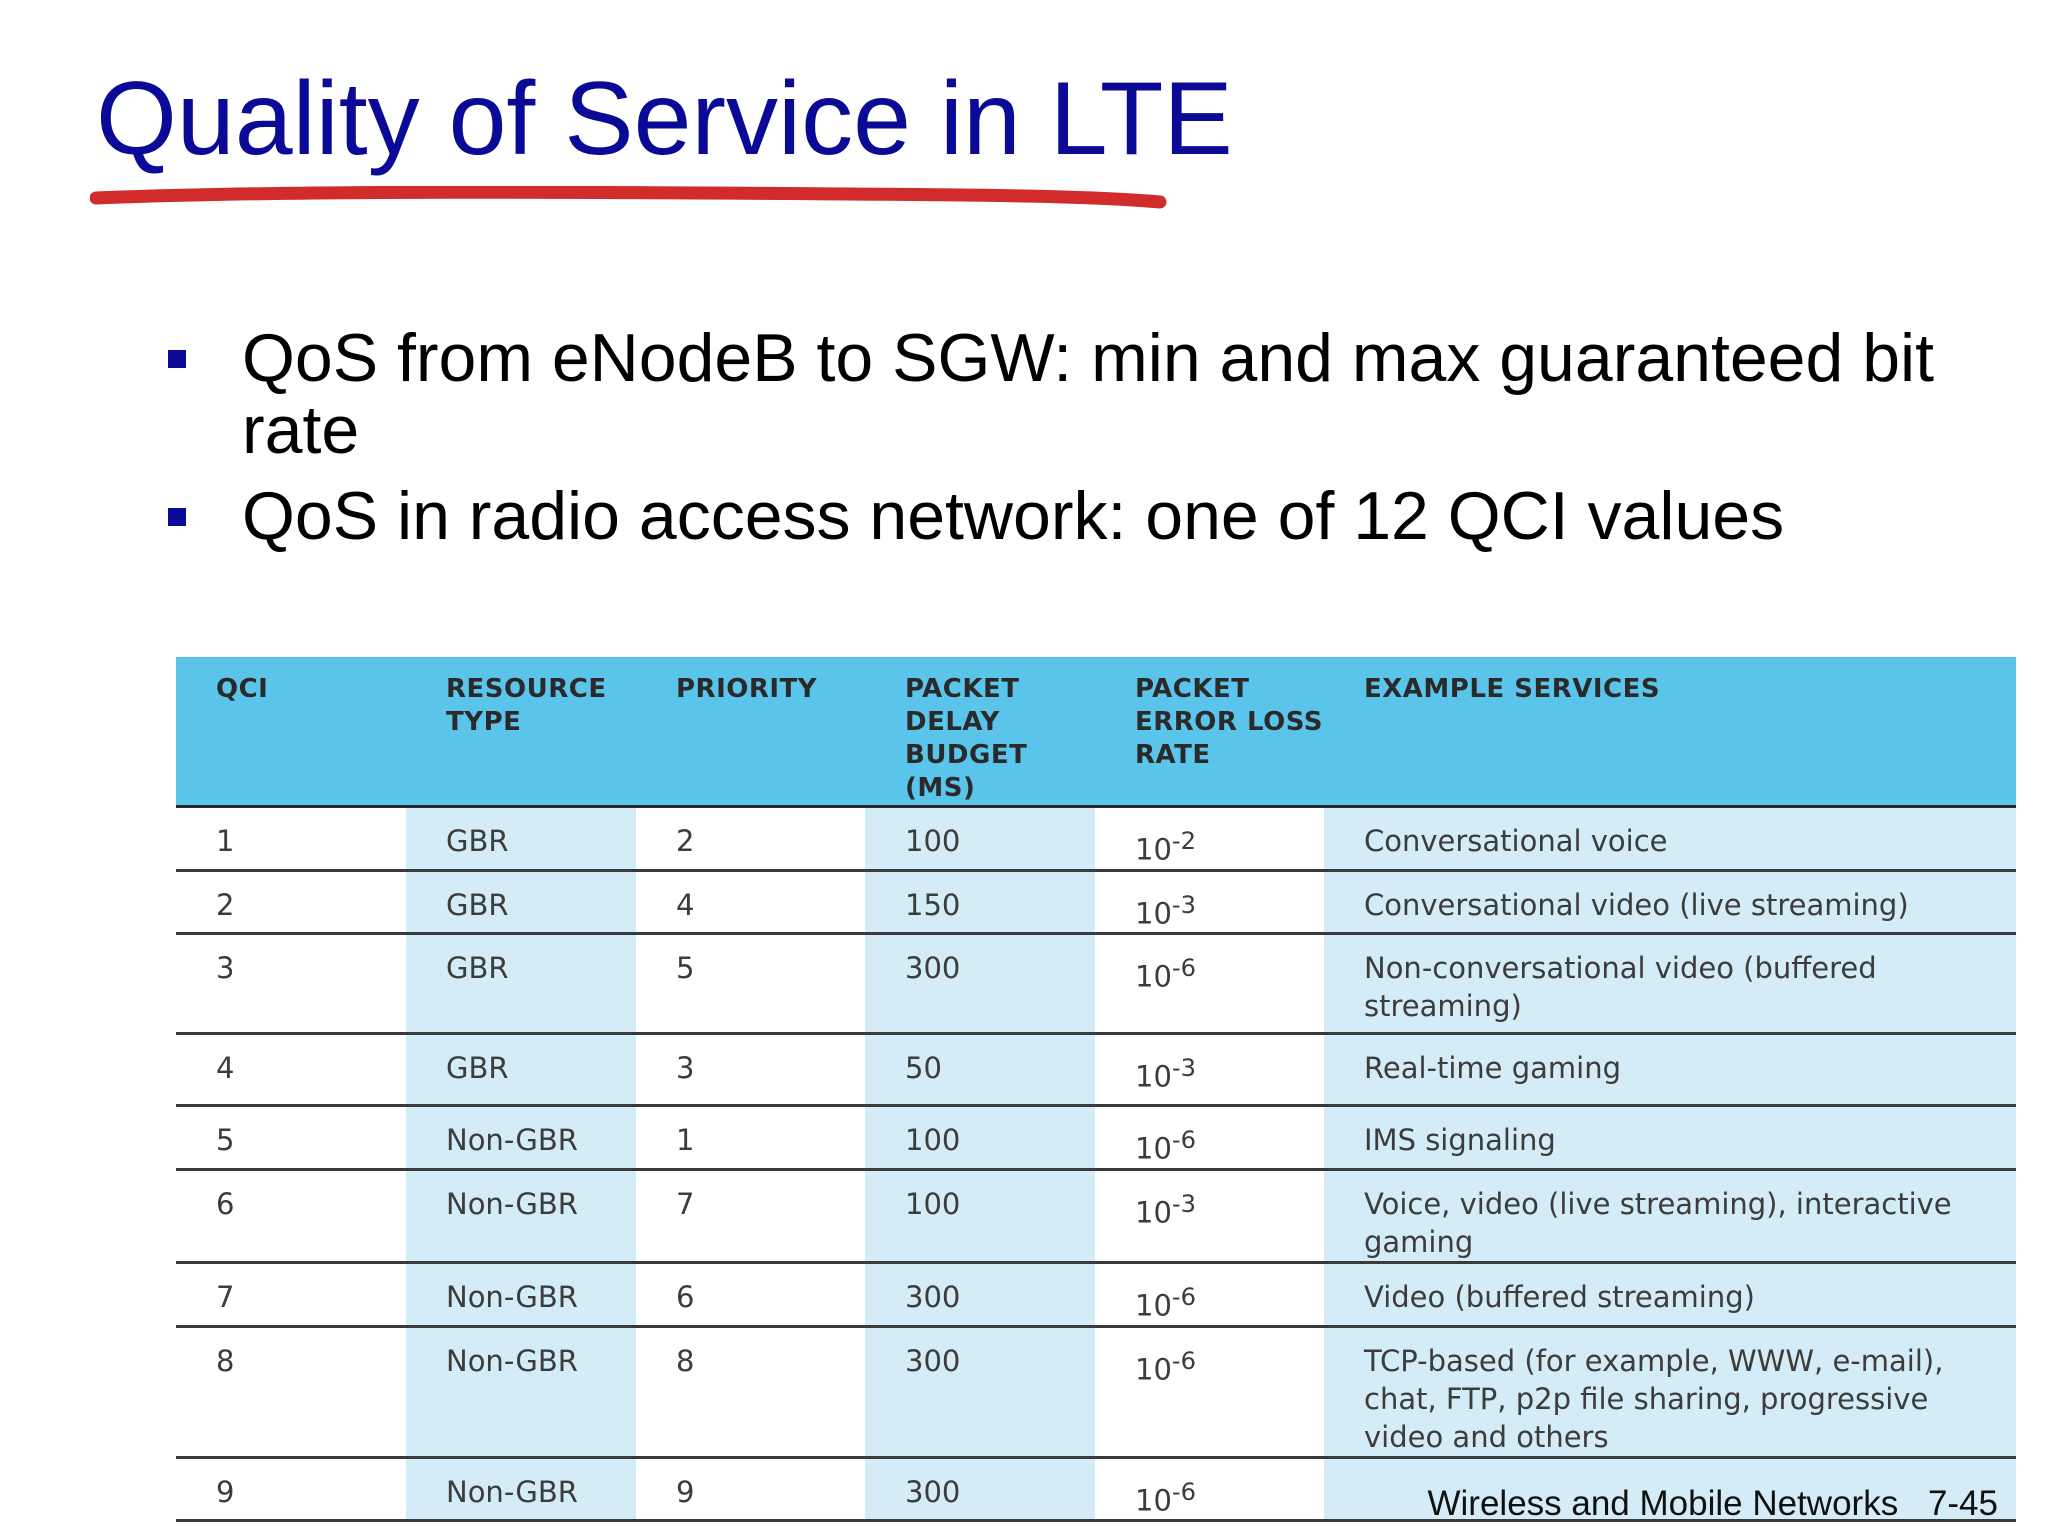 The width and height of the screenshot is (2048, 1536). I want to click on cell-qci: 4, so click(291, 1070).